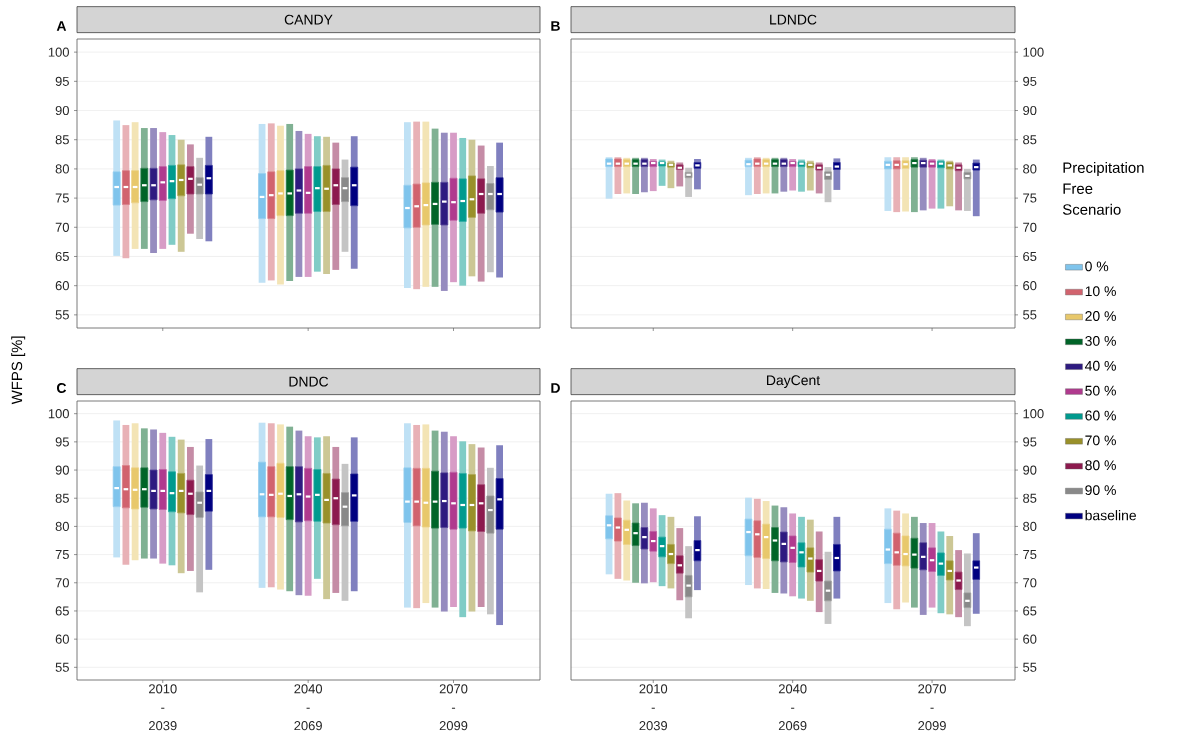 The height and width of the screenshot is (742, 1187). Describe the element at coordinates (1100, 316) in the screenshot. I see `legend-label: 20 %` at that location.